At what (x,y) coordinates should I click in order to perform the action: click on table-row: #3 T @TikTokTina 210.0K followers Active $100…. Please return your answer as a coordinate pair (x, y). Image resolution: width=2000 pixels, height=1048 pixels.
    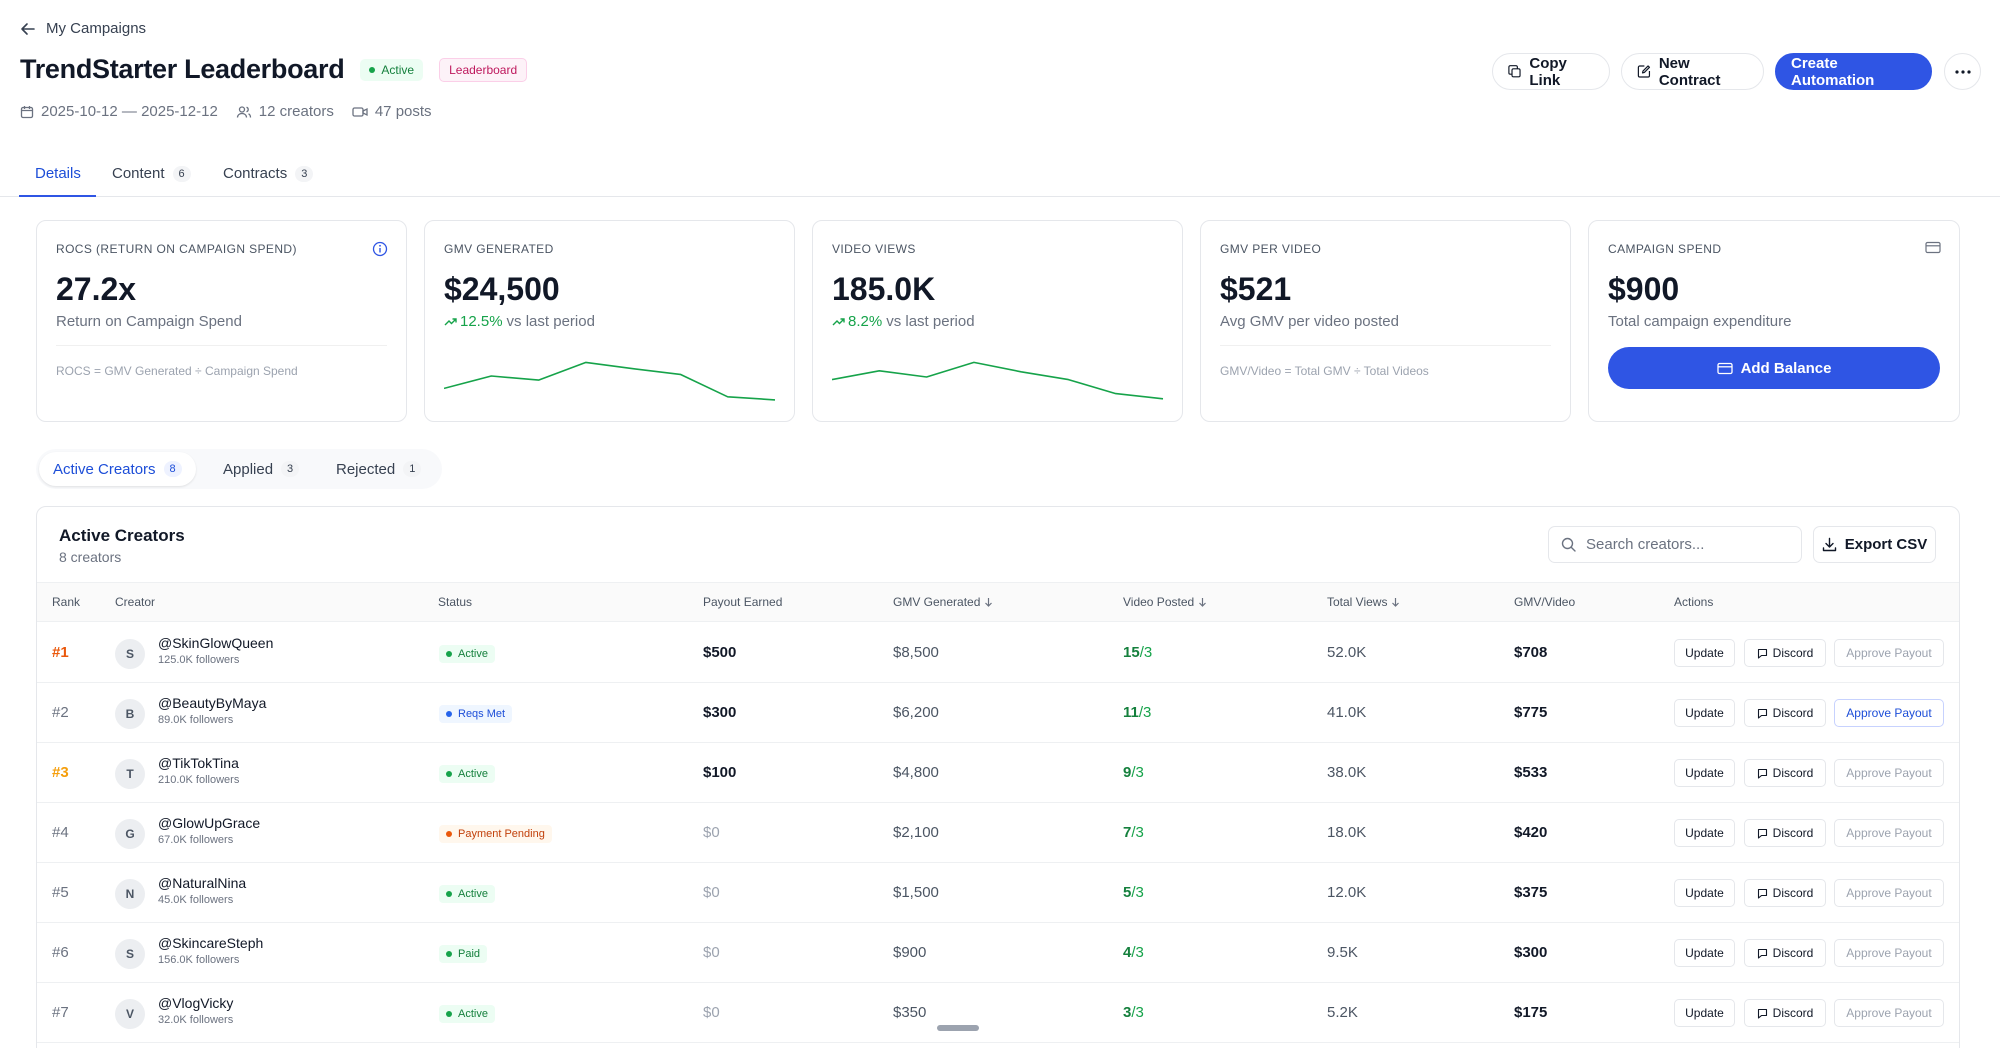
    Looking at the image, I should click on (998, 773).